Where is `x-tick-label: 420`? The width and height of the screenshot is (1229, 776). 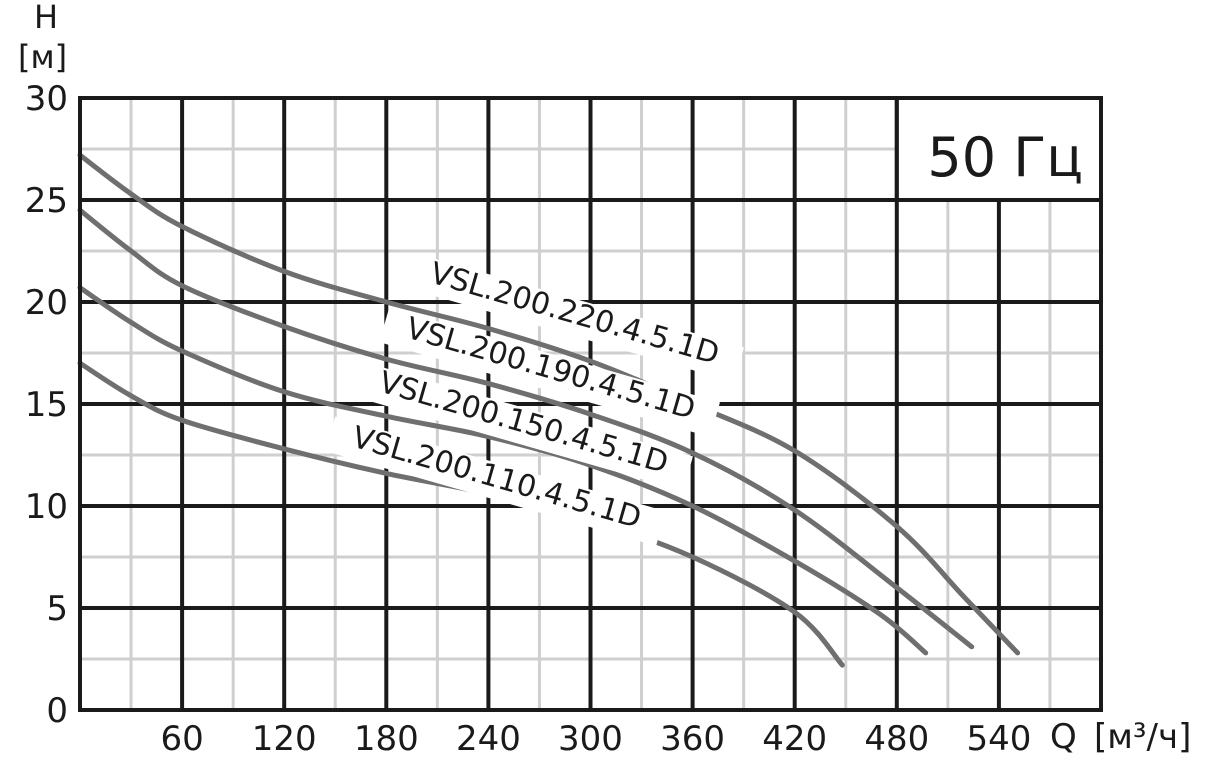 x-tick-label: 420 is located at coordinates (794, 739).